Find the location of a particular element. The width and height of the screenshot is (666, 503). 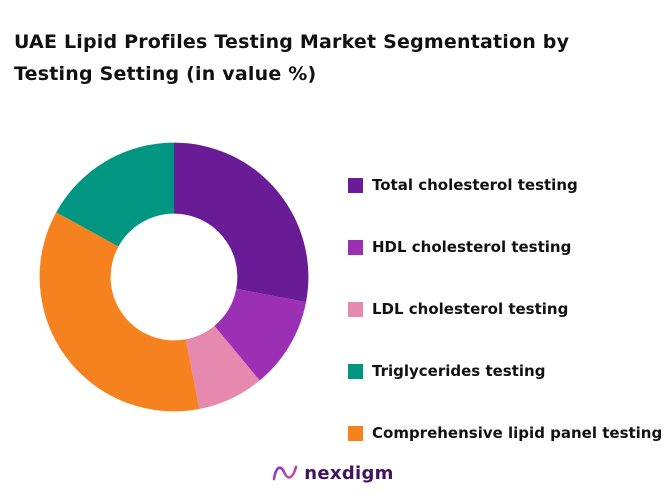

legend-item-triglycerides: Triglycerides testing is located at coordinates (504, 371).